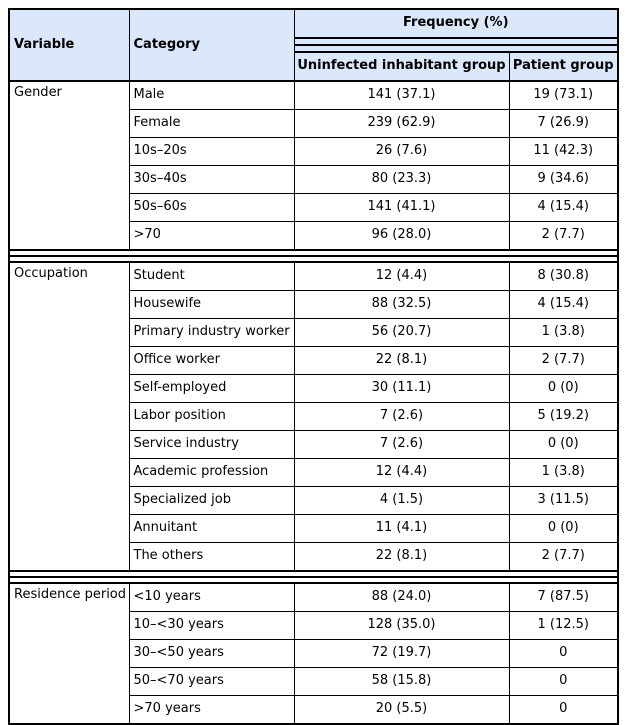 This screenshot has height=725, width=625. Describe the element at coordinates (563, 304) in the screenshot. I see `patient-value-cell: 4 (15.4)` at that location.